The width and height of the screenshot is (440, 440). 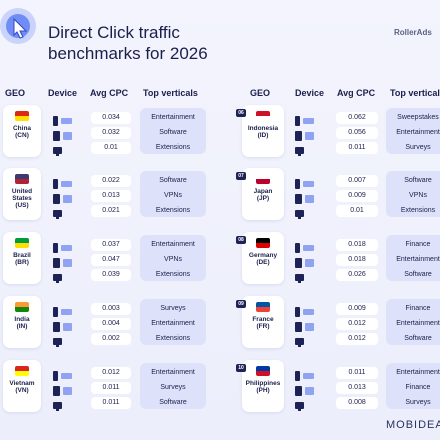 I want to click on country-name: Japan, so click(x=263, y=191).